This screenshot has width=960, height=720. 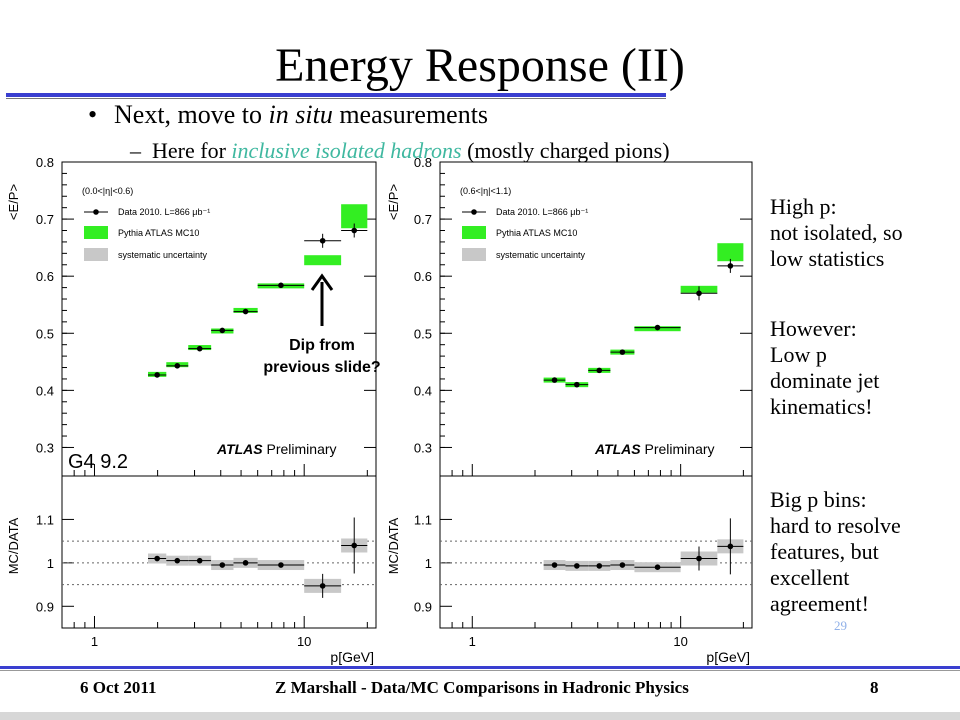 I want to click on title-underline, so click(x=336, y=95).